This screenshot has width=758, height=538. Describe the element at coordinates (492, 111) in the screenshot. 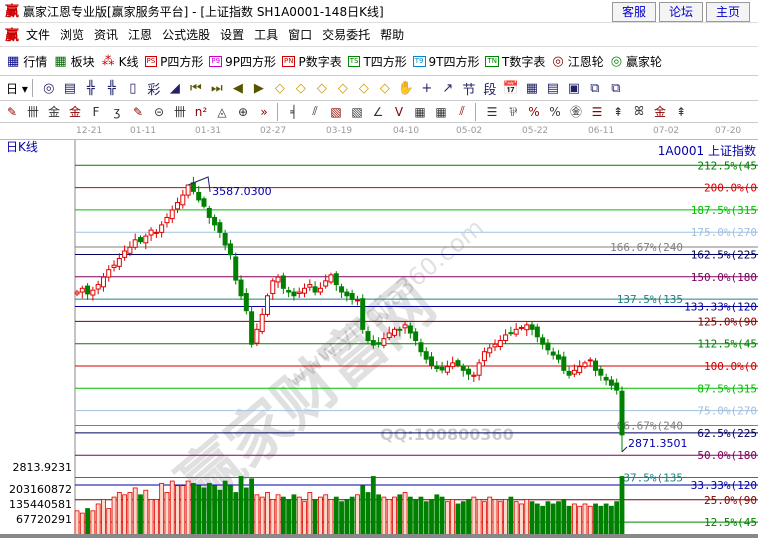

I see `draw-tool-icon-22: ☰` at that location.